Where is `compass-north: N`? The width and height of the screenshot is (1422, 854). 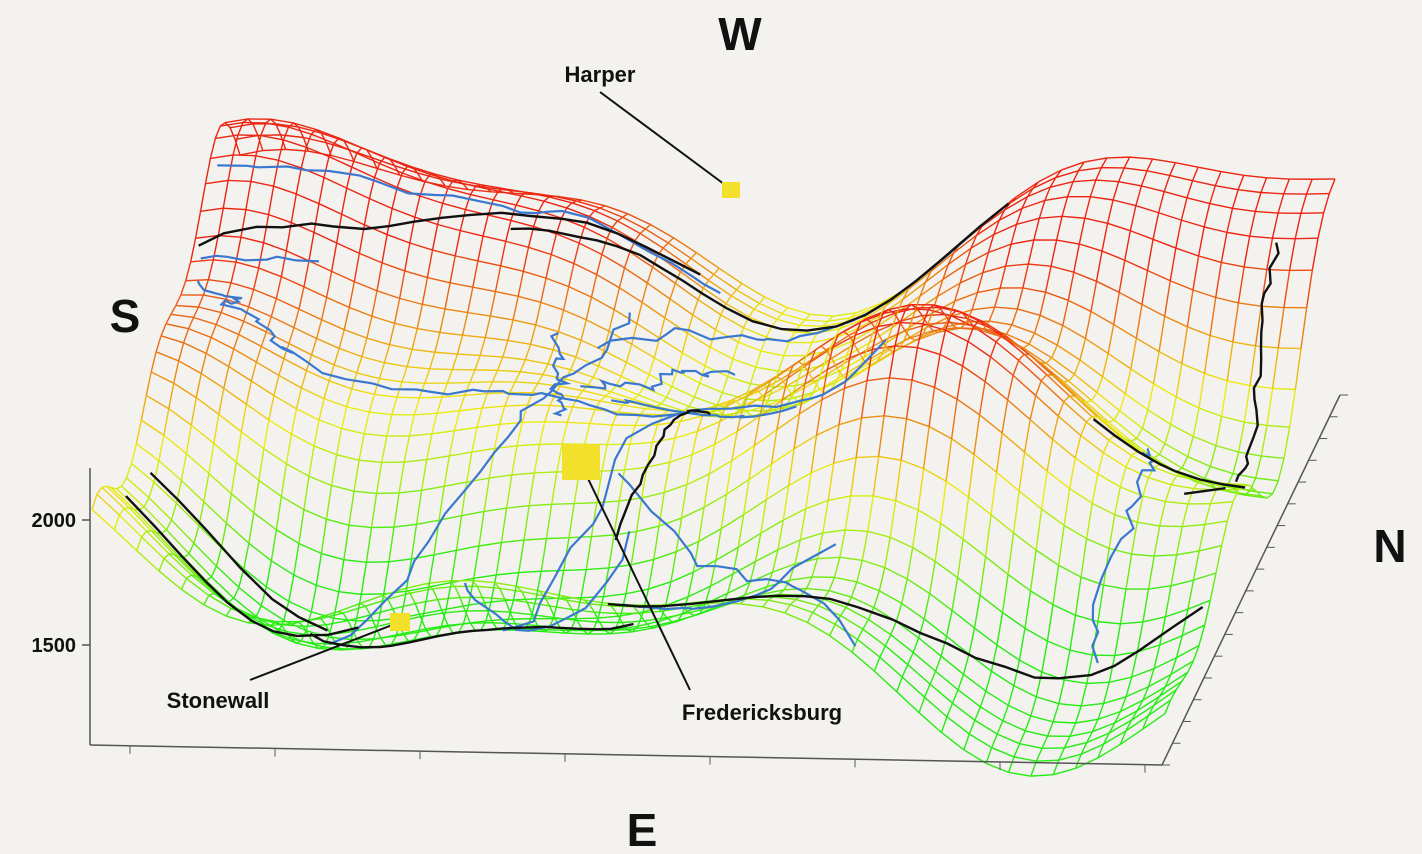 compass-north: N is located at coordinates (1389, 546).